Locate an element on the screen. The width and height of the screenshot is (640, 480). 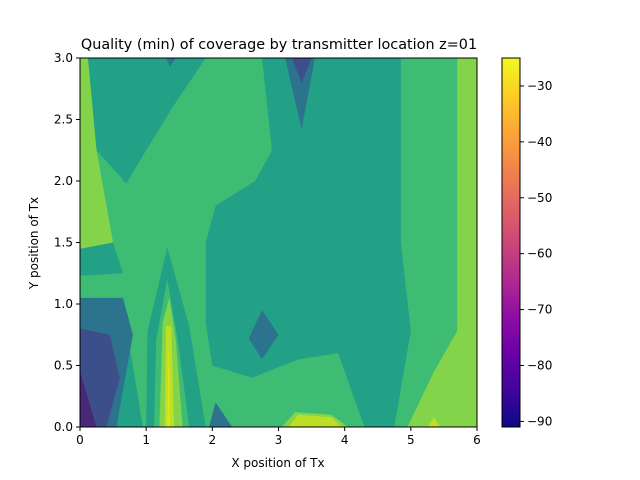
colorbar-tick-label: −50 is located at coordinates (539, 198).